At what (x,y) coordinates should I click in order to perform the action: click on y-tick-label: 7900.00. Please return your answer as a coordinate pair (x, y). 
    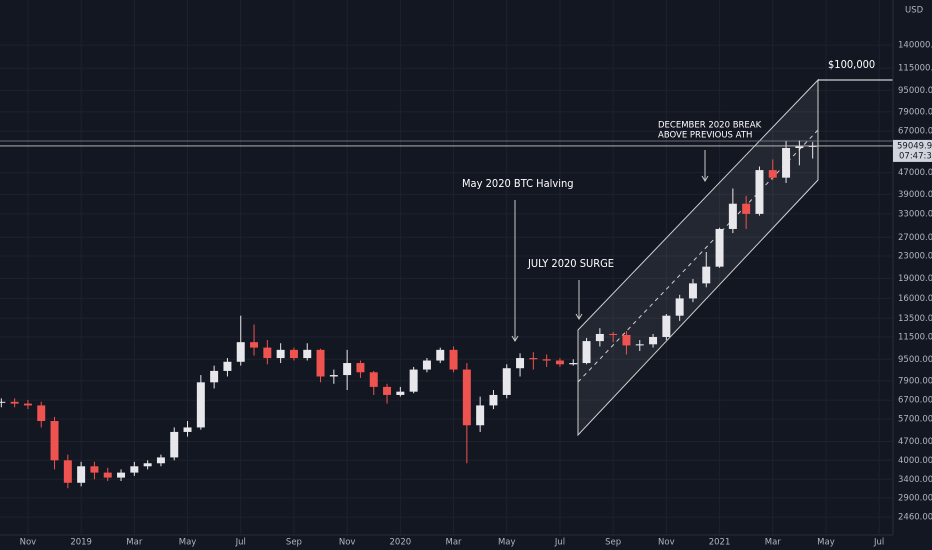
    Looking at the image, I should click on (915, 381).